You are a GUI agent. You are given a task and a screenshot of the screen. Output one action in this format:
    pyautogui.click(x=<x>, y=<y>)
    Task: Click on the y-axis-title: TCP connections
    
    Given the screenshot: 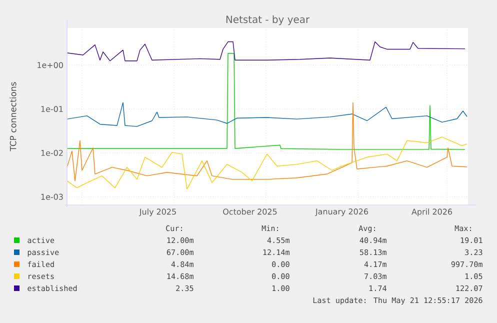 What is the action you would take?
    pyautogui.click(x=13, y=117)
    